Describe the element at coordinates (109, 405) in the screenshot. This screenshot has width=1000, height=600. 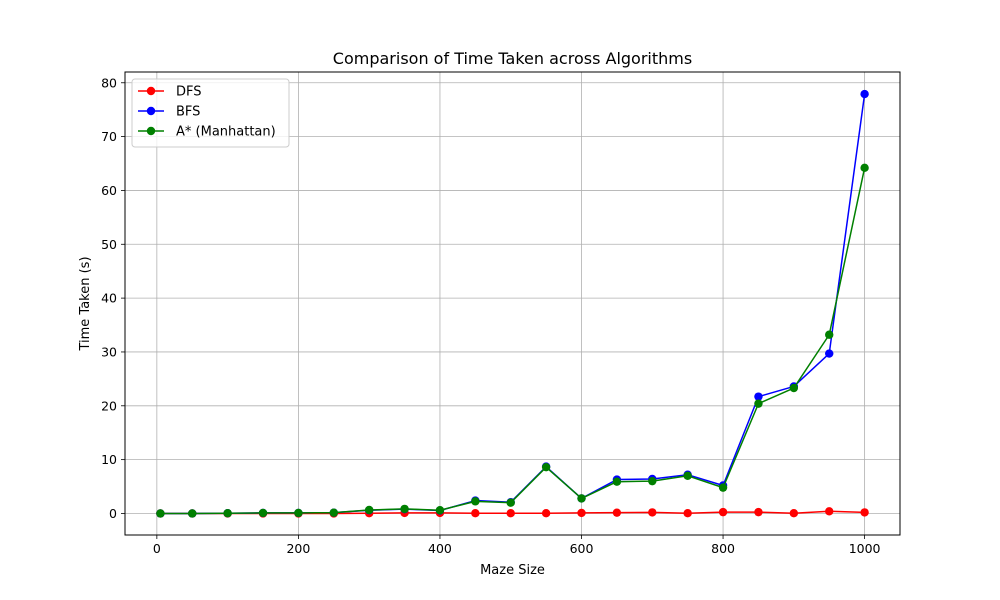
I see `y-tick-label: 20` at that location.